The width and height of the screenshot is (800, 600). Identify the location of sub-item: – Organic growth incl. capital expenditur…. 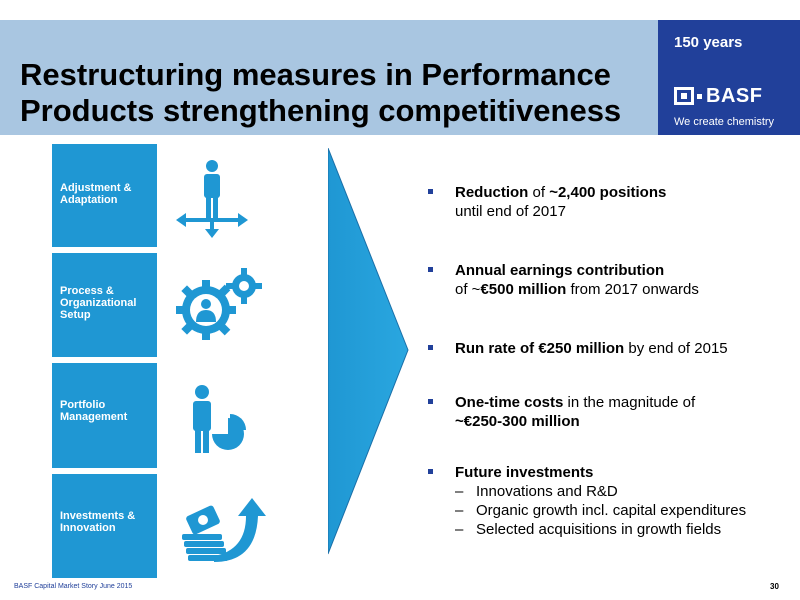
(601, 510).